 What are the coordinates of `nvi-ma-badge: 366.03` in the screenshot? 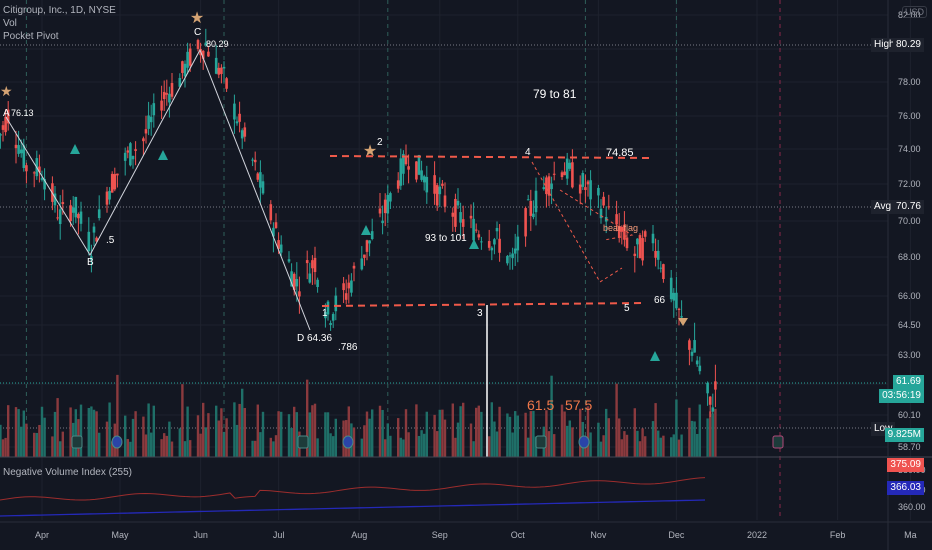 It's located at (905, 488).